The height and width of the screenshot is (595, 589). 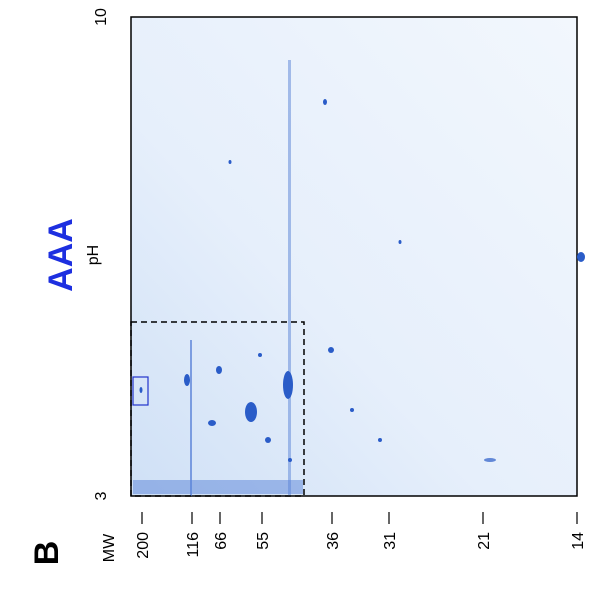 What do you see at coordinates (484, 541) in the screenshot?
I see `mw-tick-label: 21` at bounding box center [484, 541].